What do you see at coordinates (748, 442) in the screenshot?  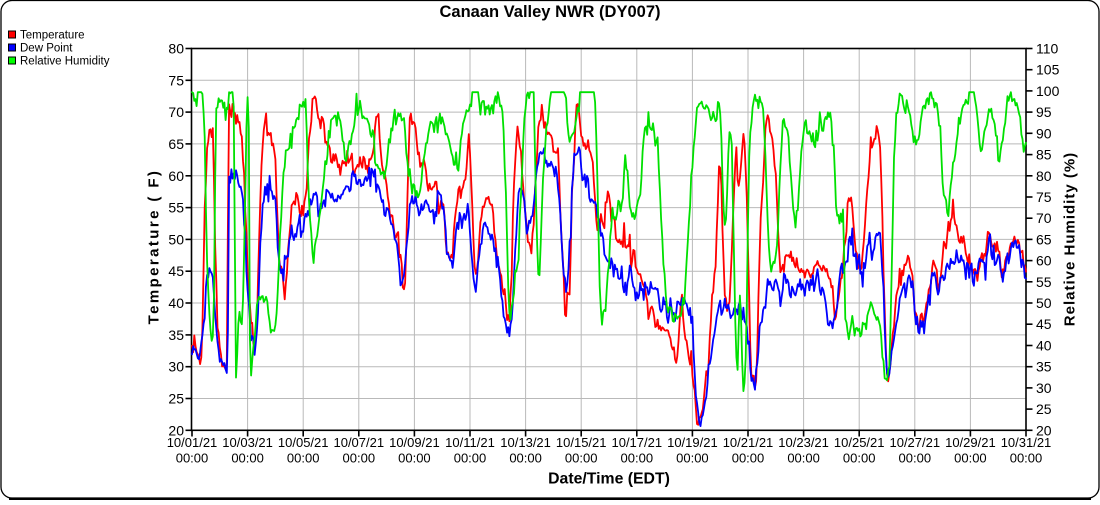 I see `svg-text: 10/21/21` at bounding box center [748, 442].